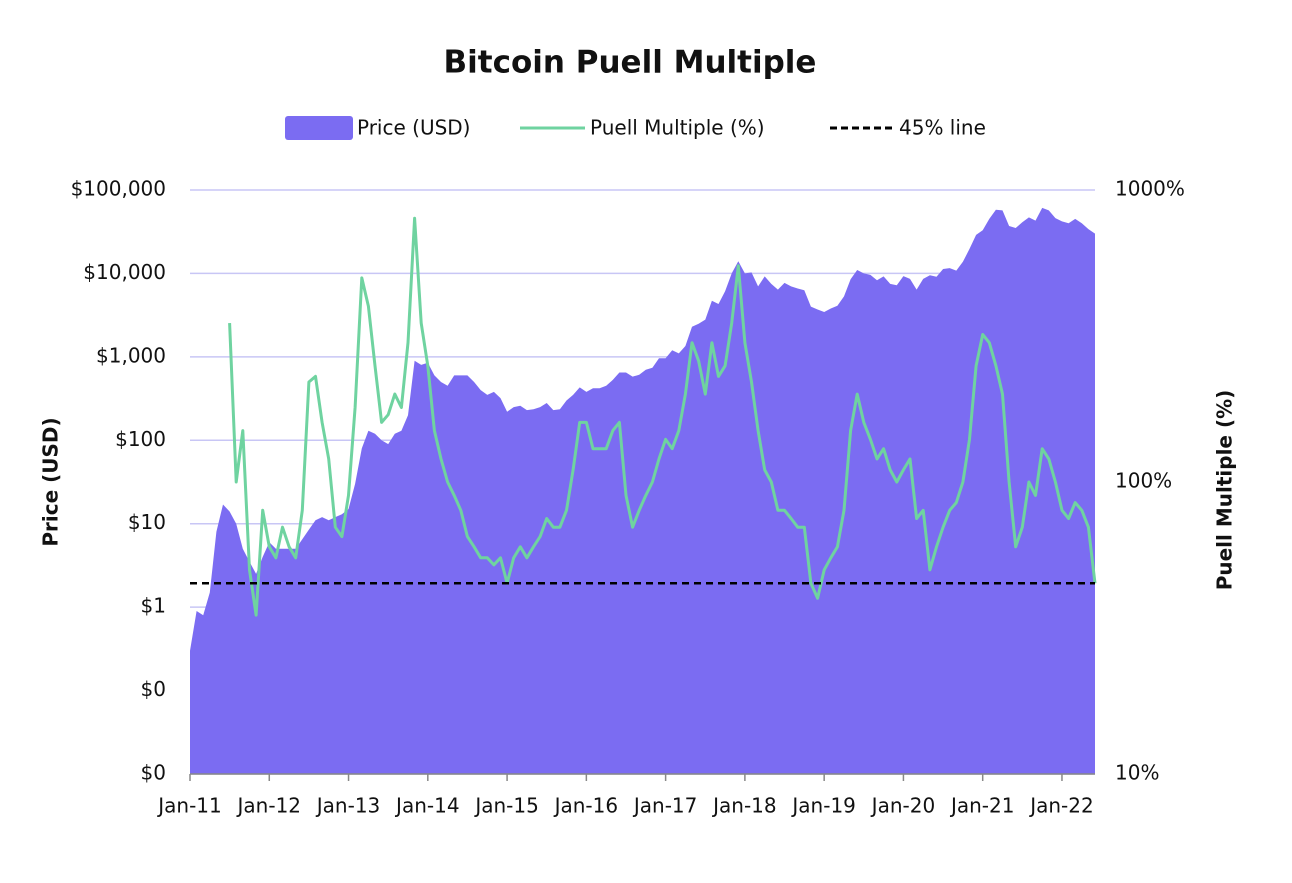  Describe the element at coordinates (1143, 481) in the screenshot. I see `y2-tick-label: 100%` at that location.